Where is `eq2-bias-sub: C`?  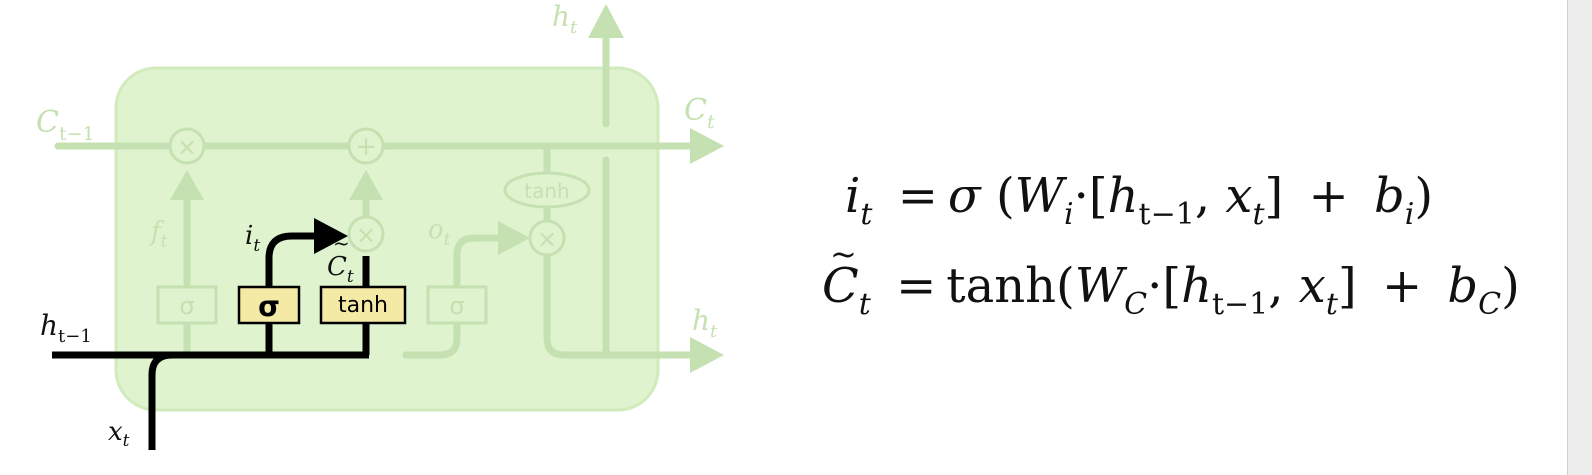 eq2-bias-sub: C is located at coordinates (1490, 304).